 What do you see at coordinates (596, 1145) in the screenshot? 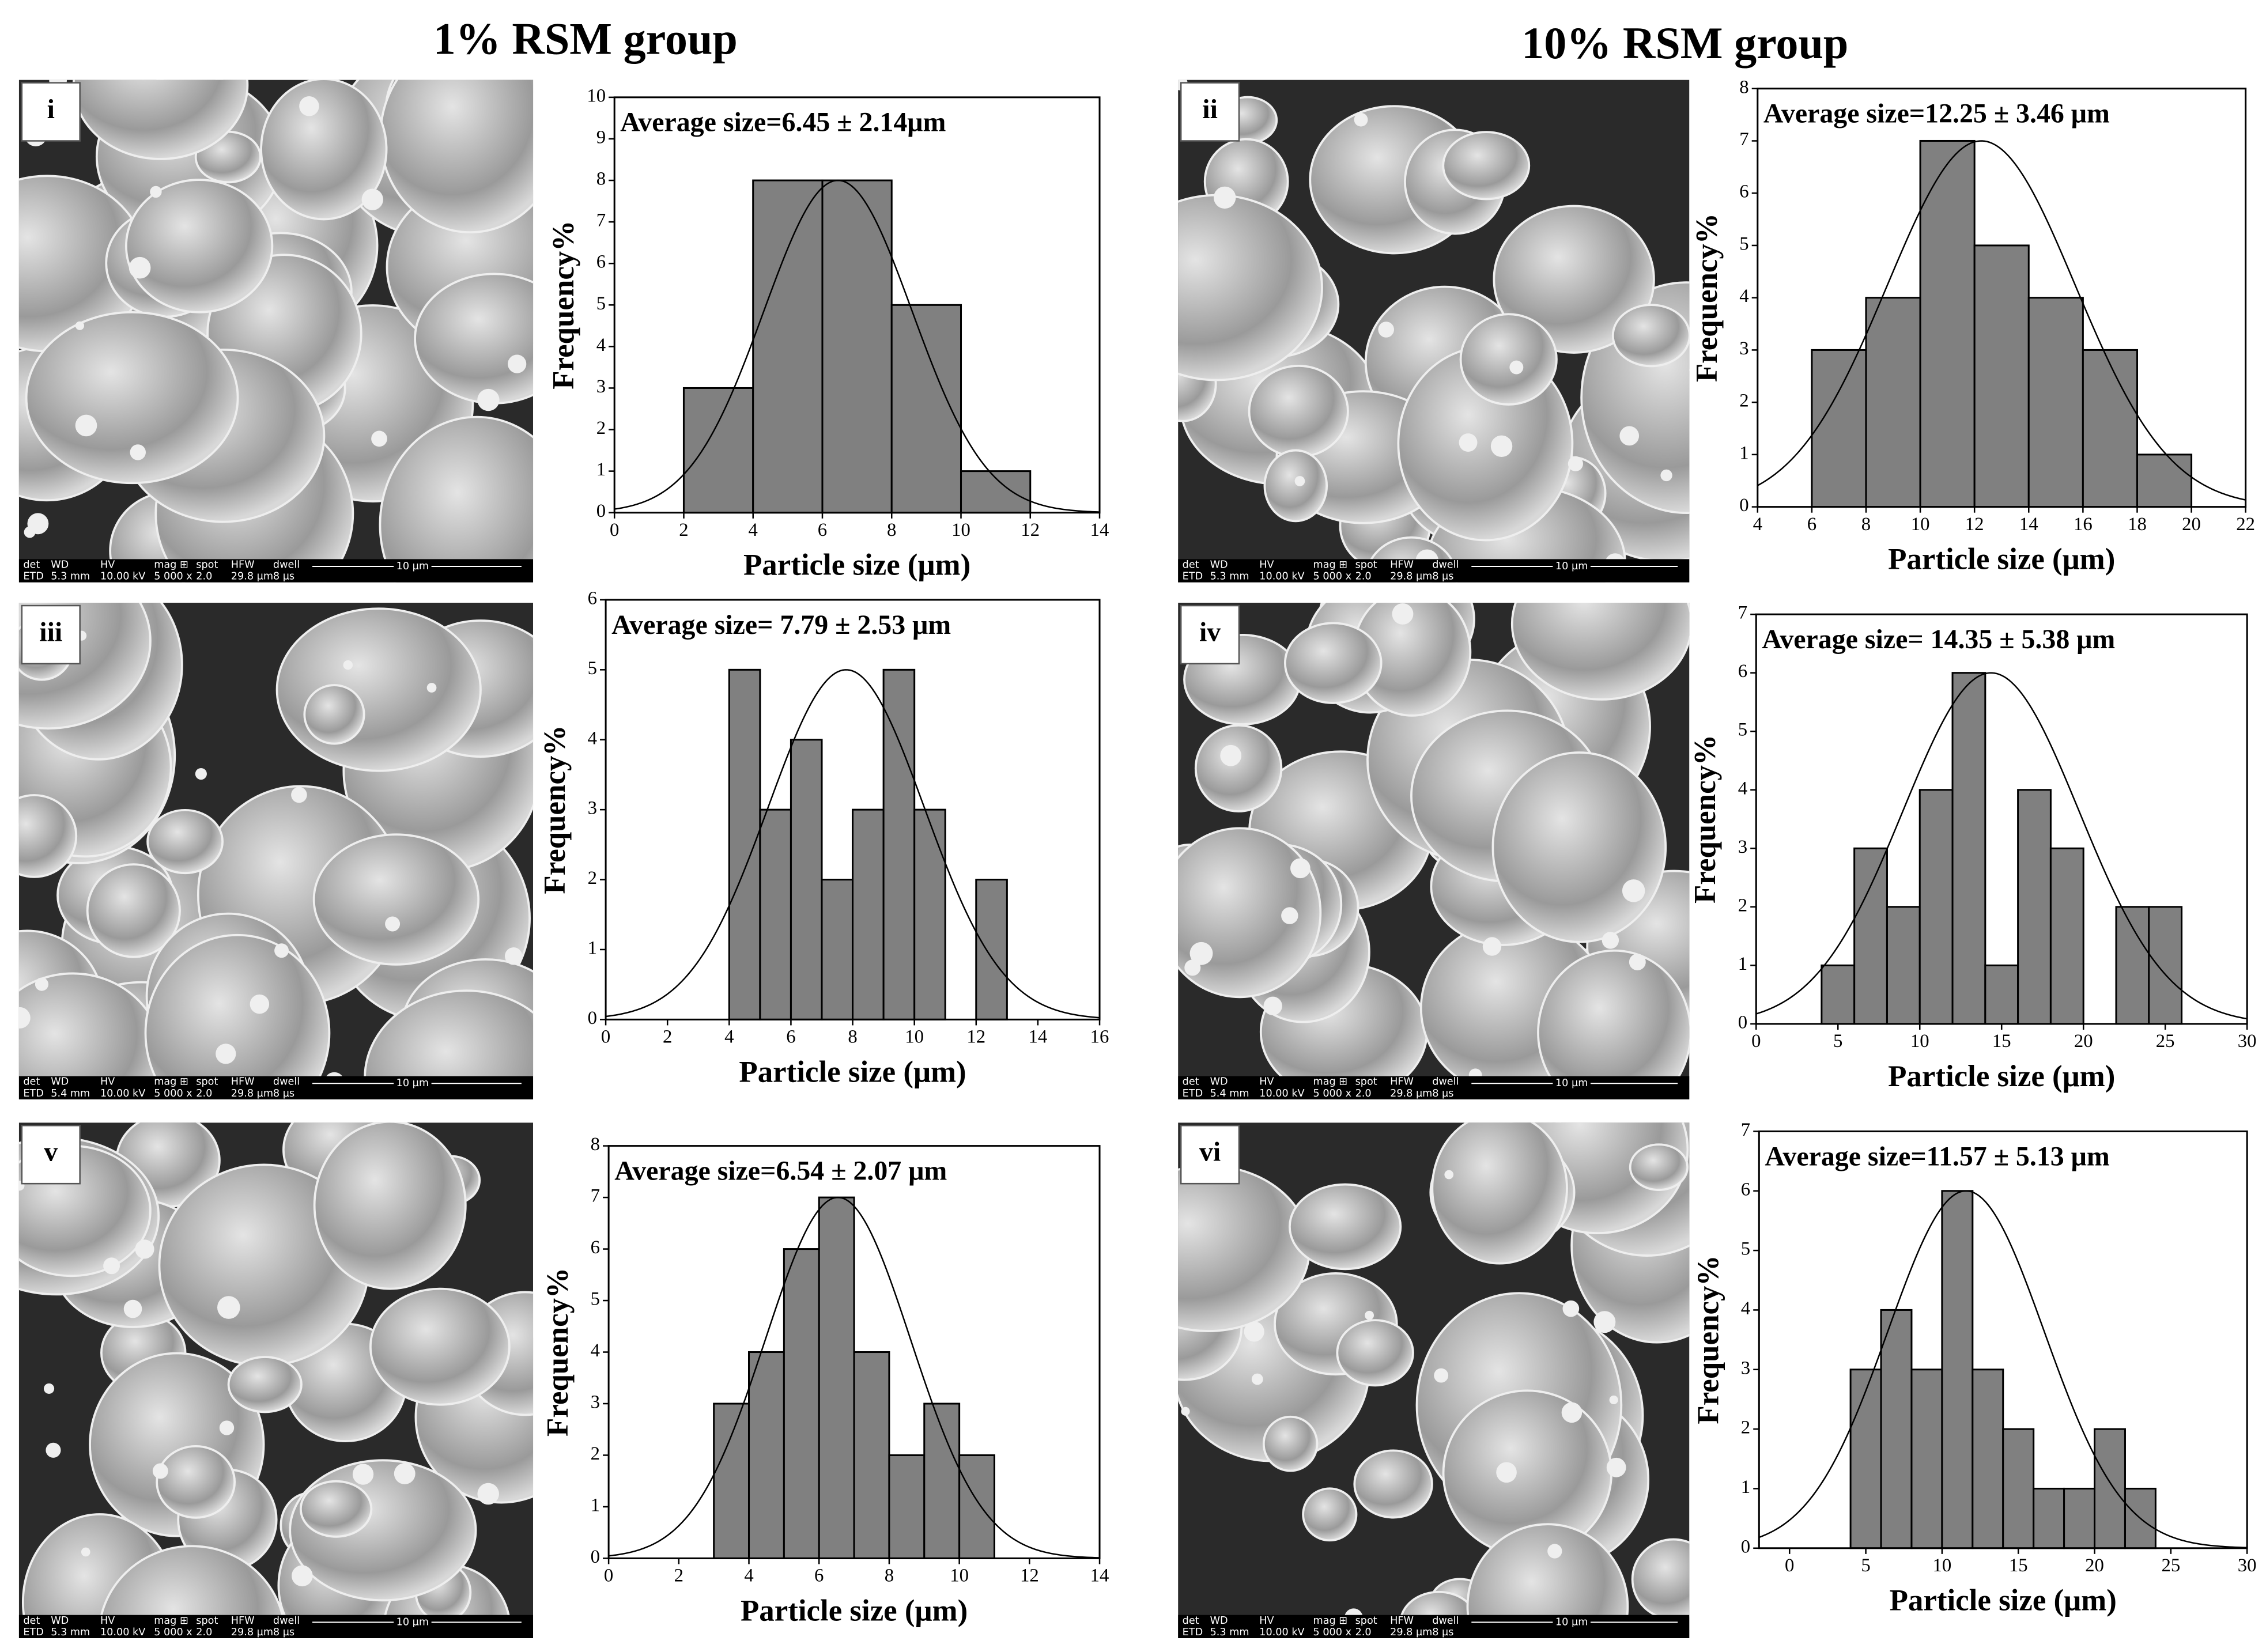
I see `y-tick-label: 8` at bounding box center [596, 1145].